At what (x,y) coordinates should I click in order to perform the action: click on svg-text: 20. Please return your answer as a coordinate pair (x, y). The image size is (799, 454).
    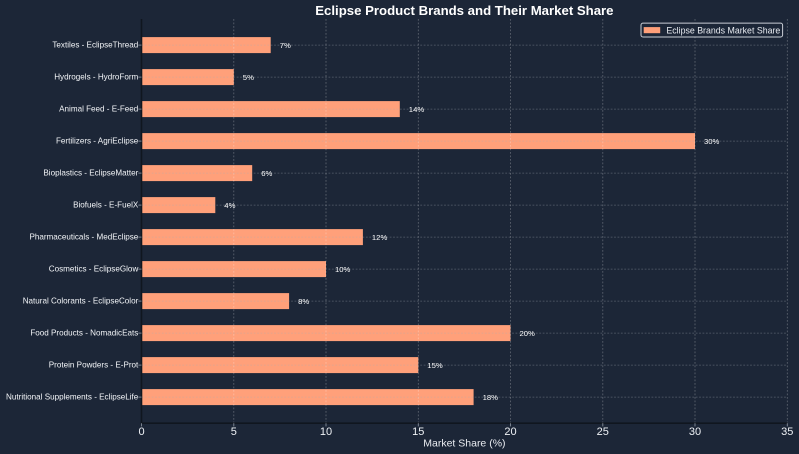
    Looking at the image, I should click on (510, 432).